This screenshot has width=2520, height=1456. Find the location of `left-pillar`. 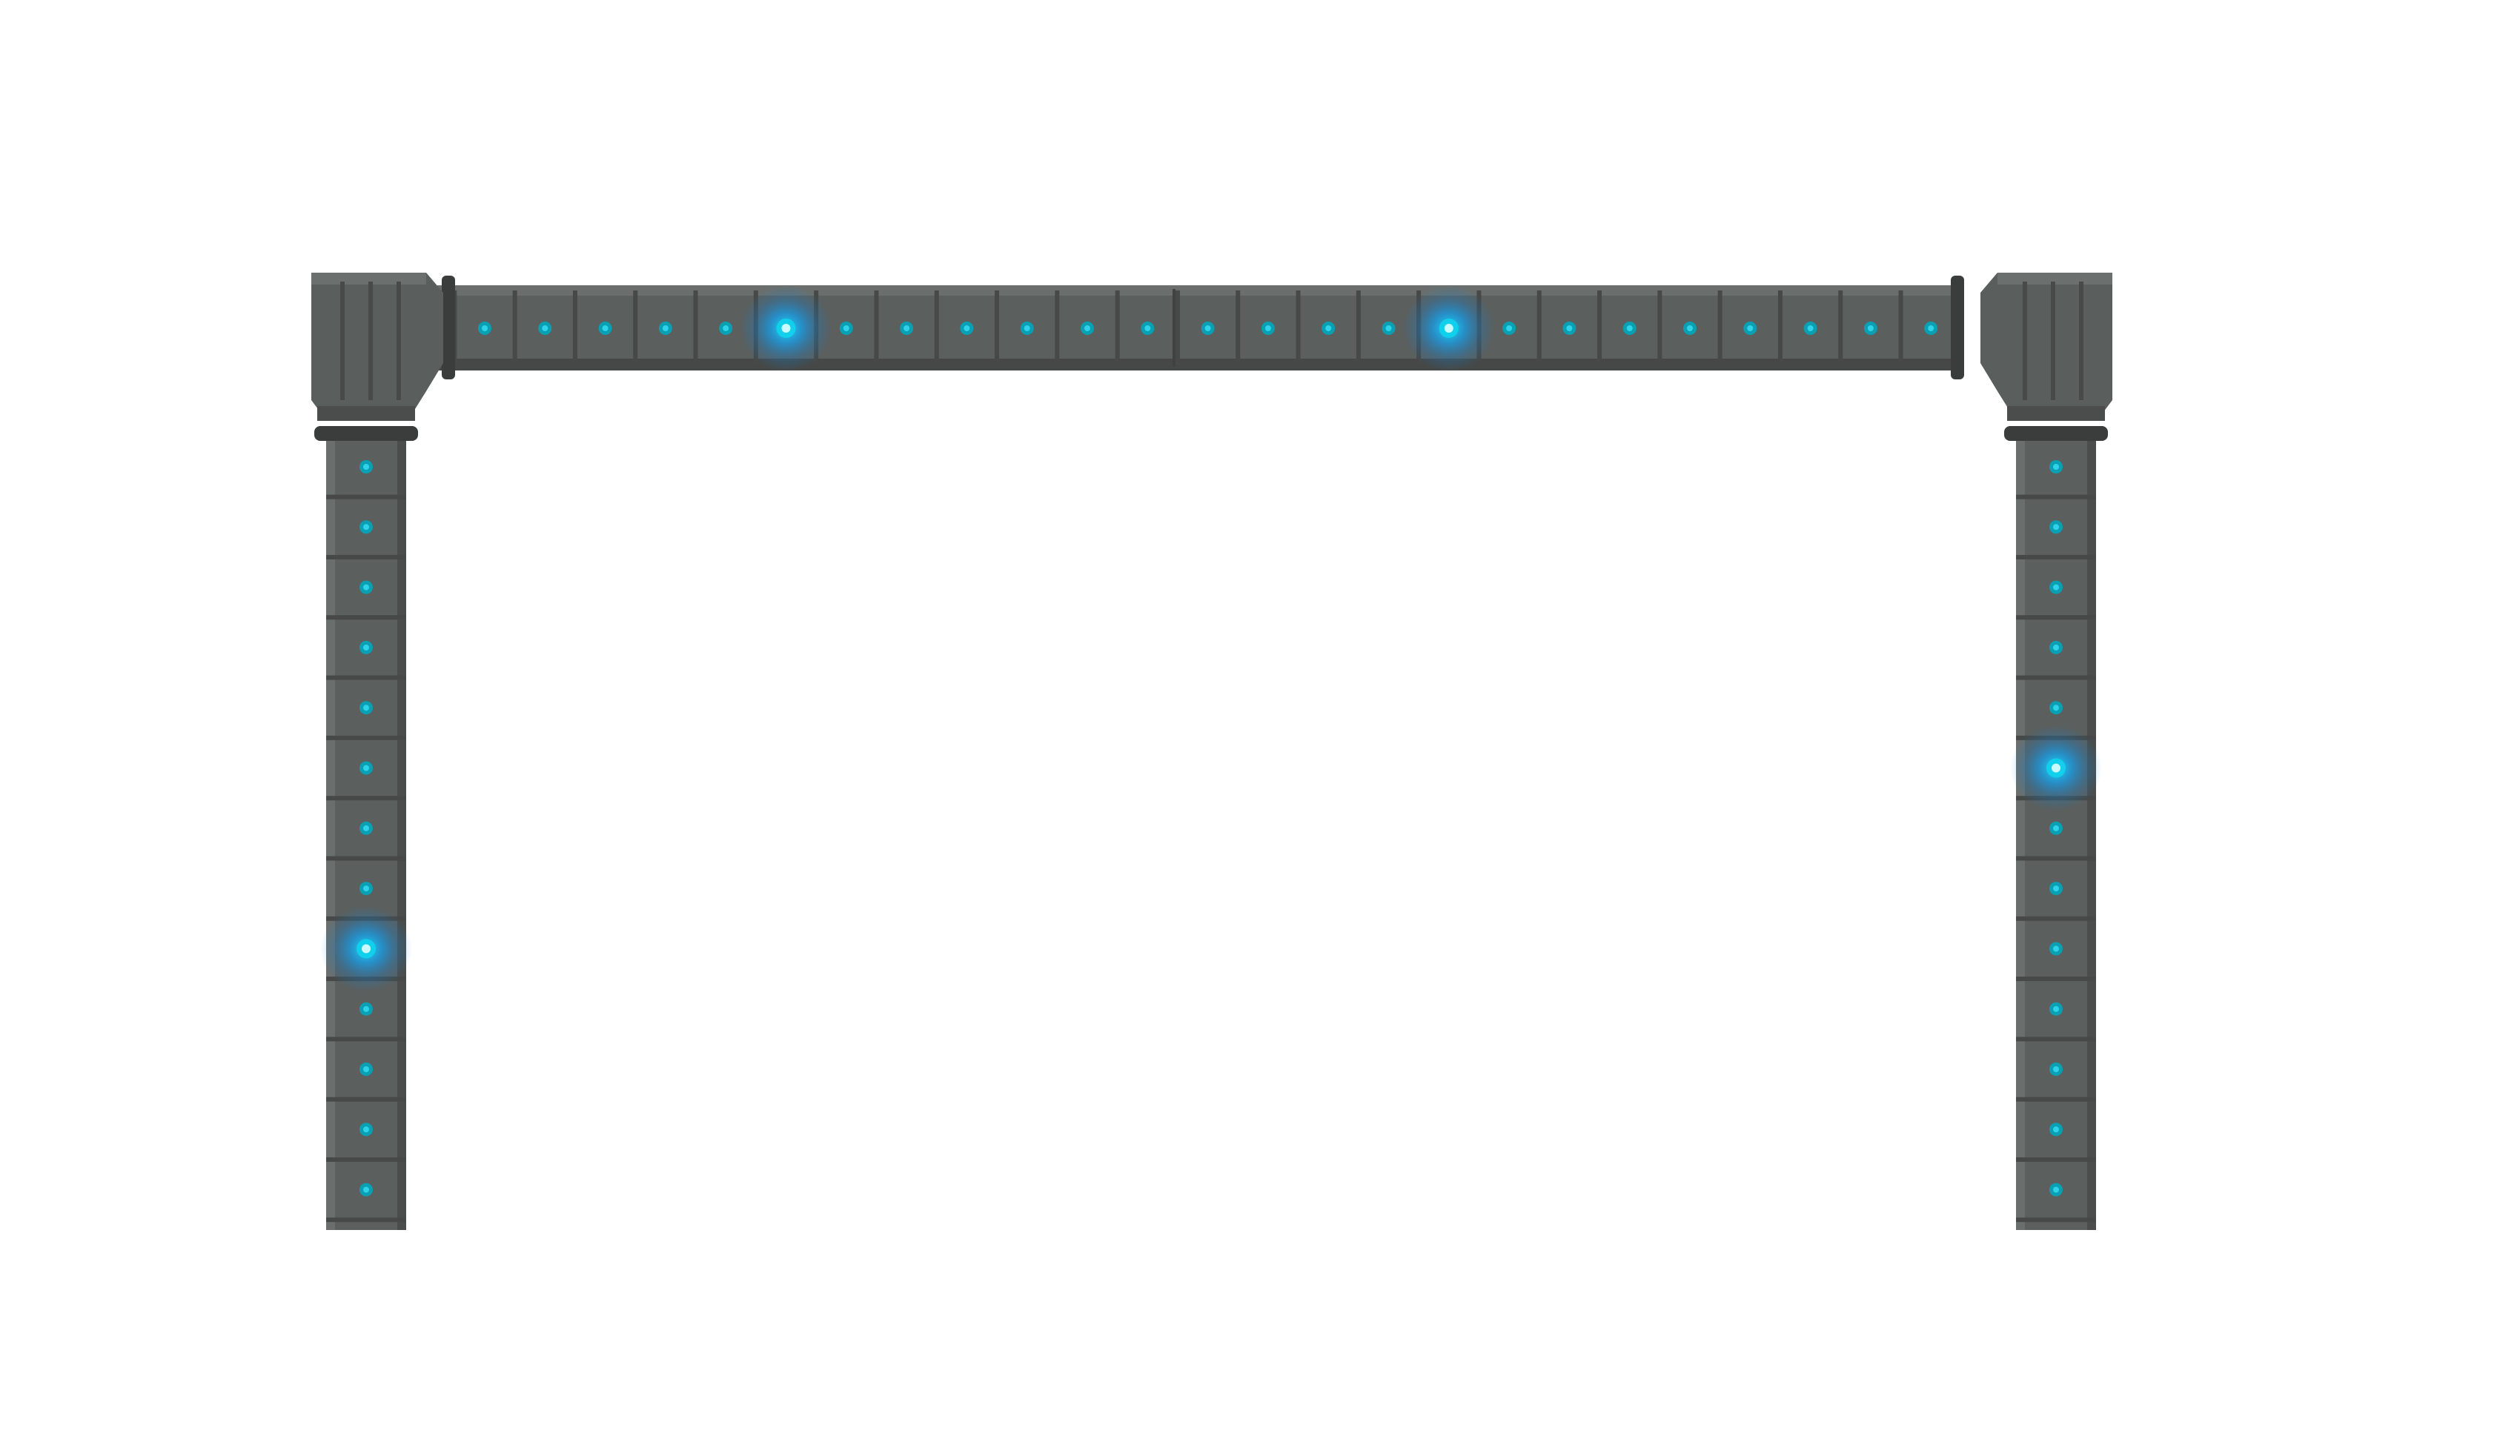

left-pillar is located at coordinates (366, 830).